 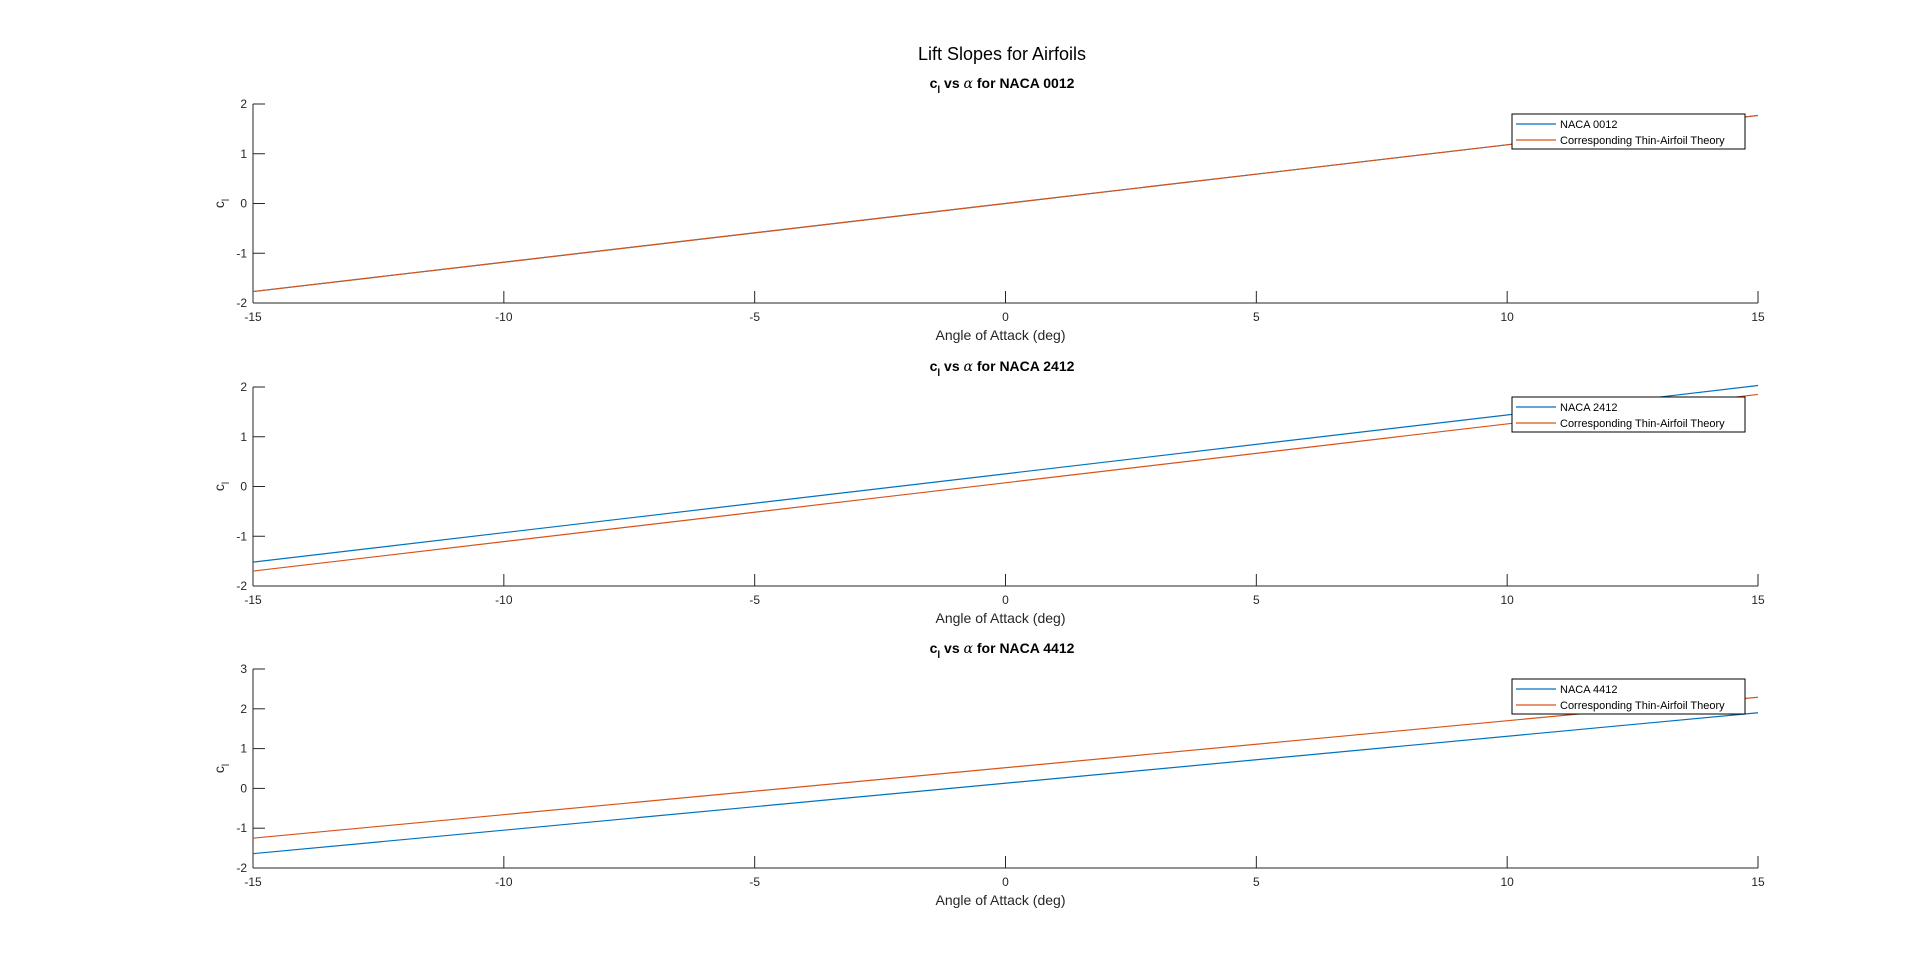 What do you see at coordinates (1588, 125) in the screenshot?
I see `legend-entry: NACA 0012` at bounding box center [1588, 125].